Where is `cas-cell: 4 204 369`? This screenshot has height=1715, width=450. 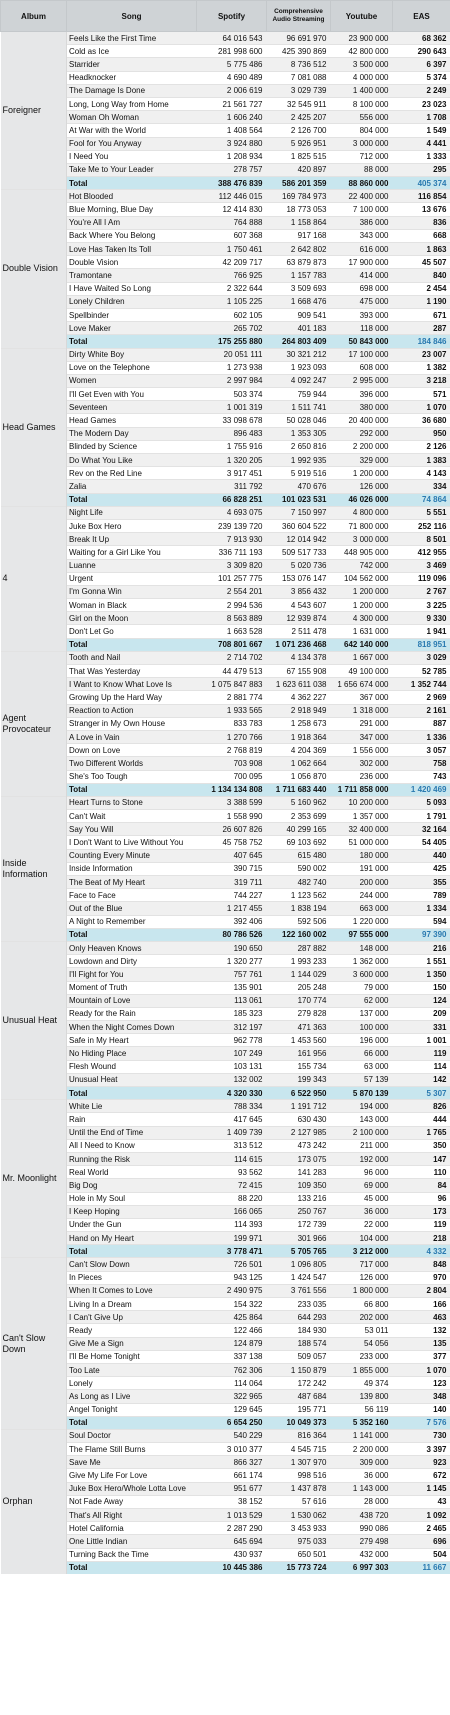
cas-cell: 4 204 369 is located at coordinates (298, 750).